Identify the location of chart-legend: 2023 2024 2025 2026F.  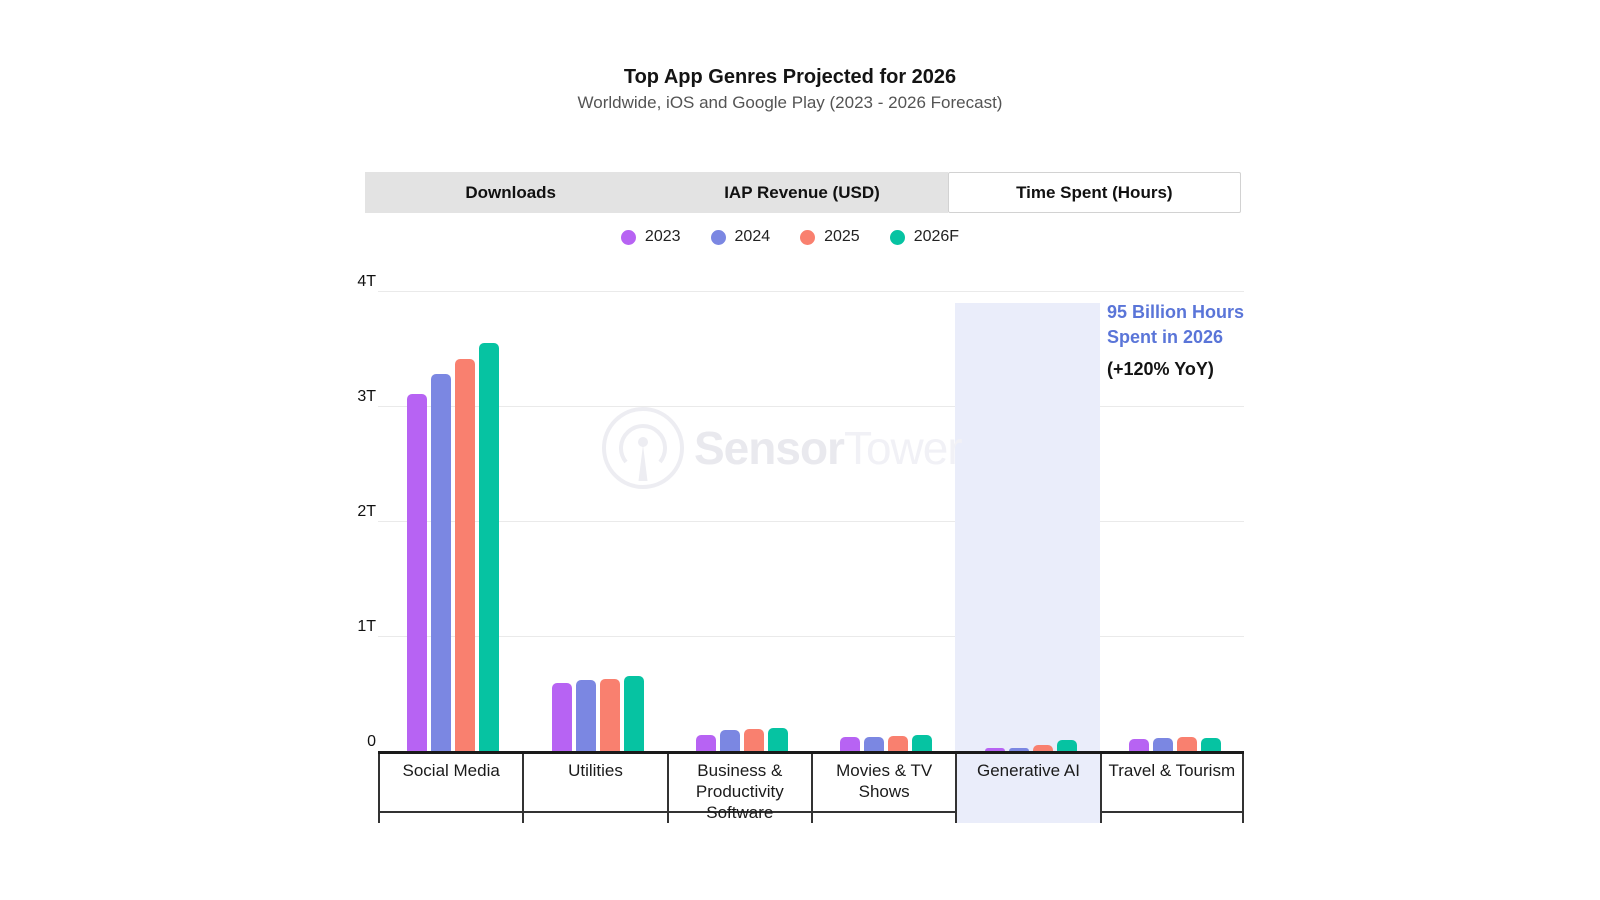
(790, 237).